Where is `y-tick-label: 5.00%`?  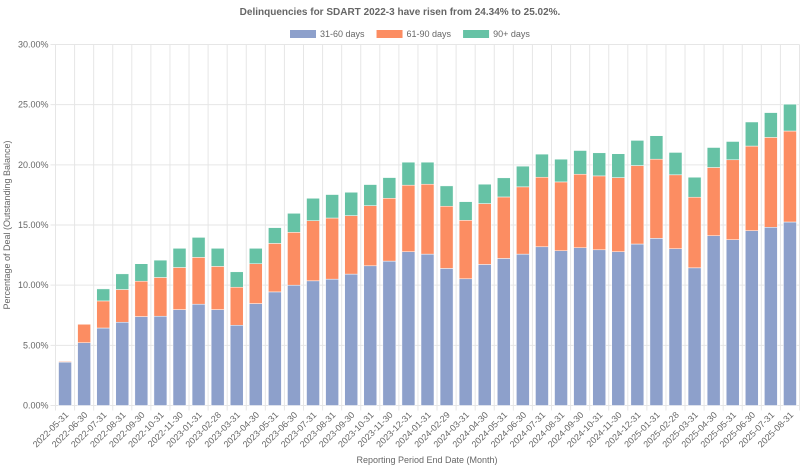 y-tick-label: 5.00% is located at coordinates (36, 345).